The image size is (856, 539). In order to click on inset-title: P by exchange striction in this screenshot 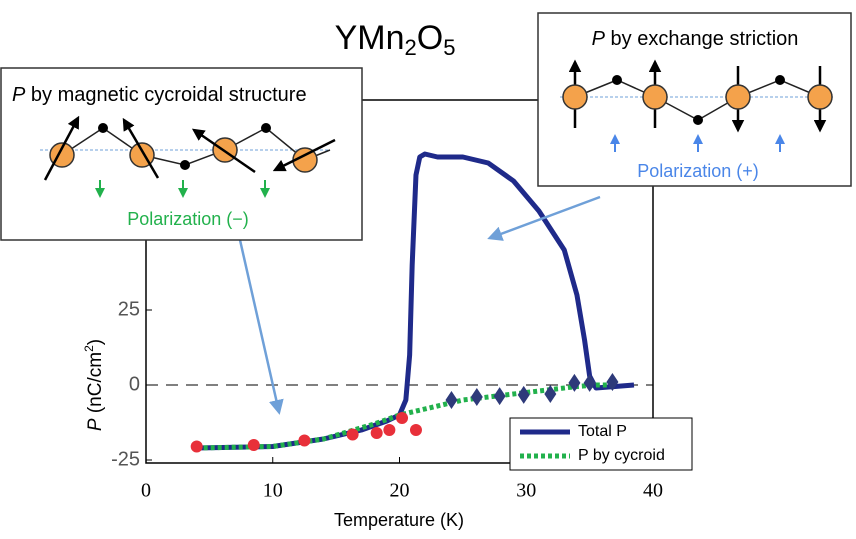, I will do `click(695, 39)`.